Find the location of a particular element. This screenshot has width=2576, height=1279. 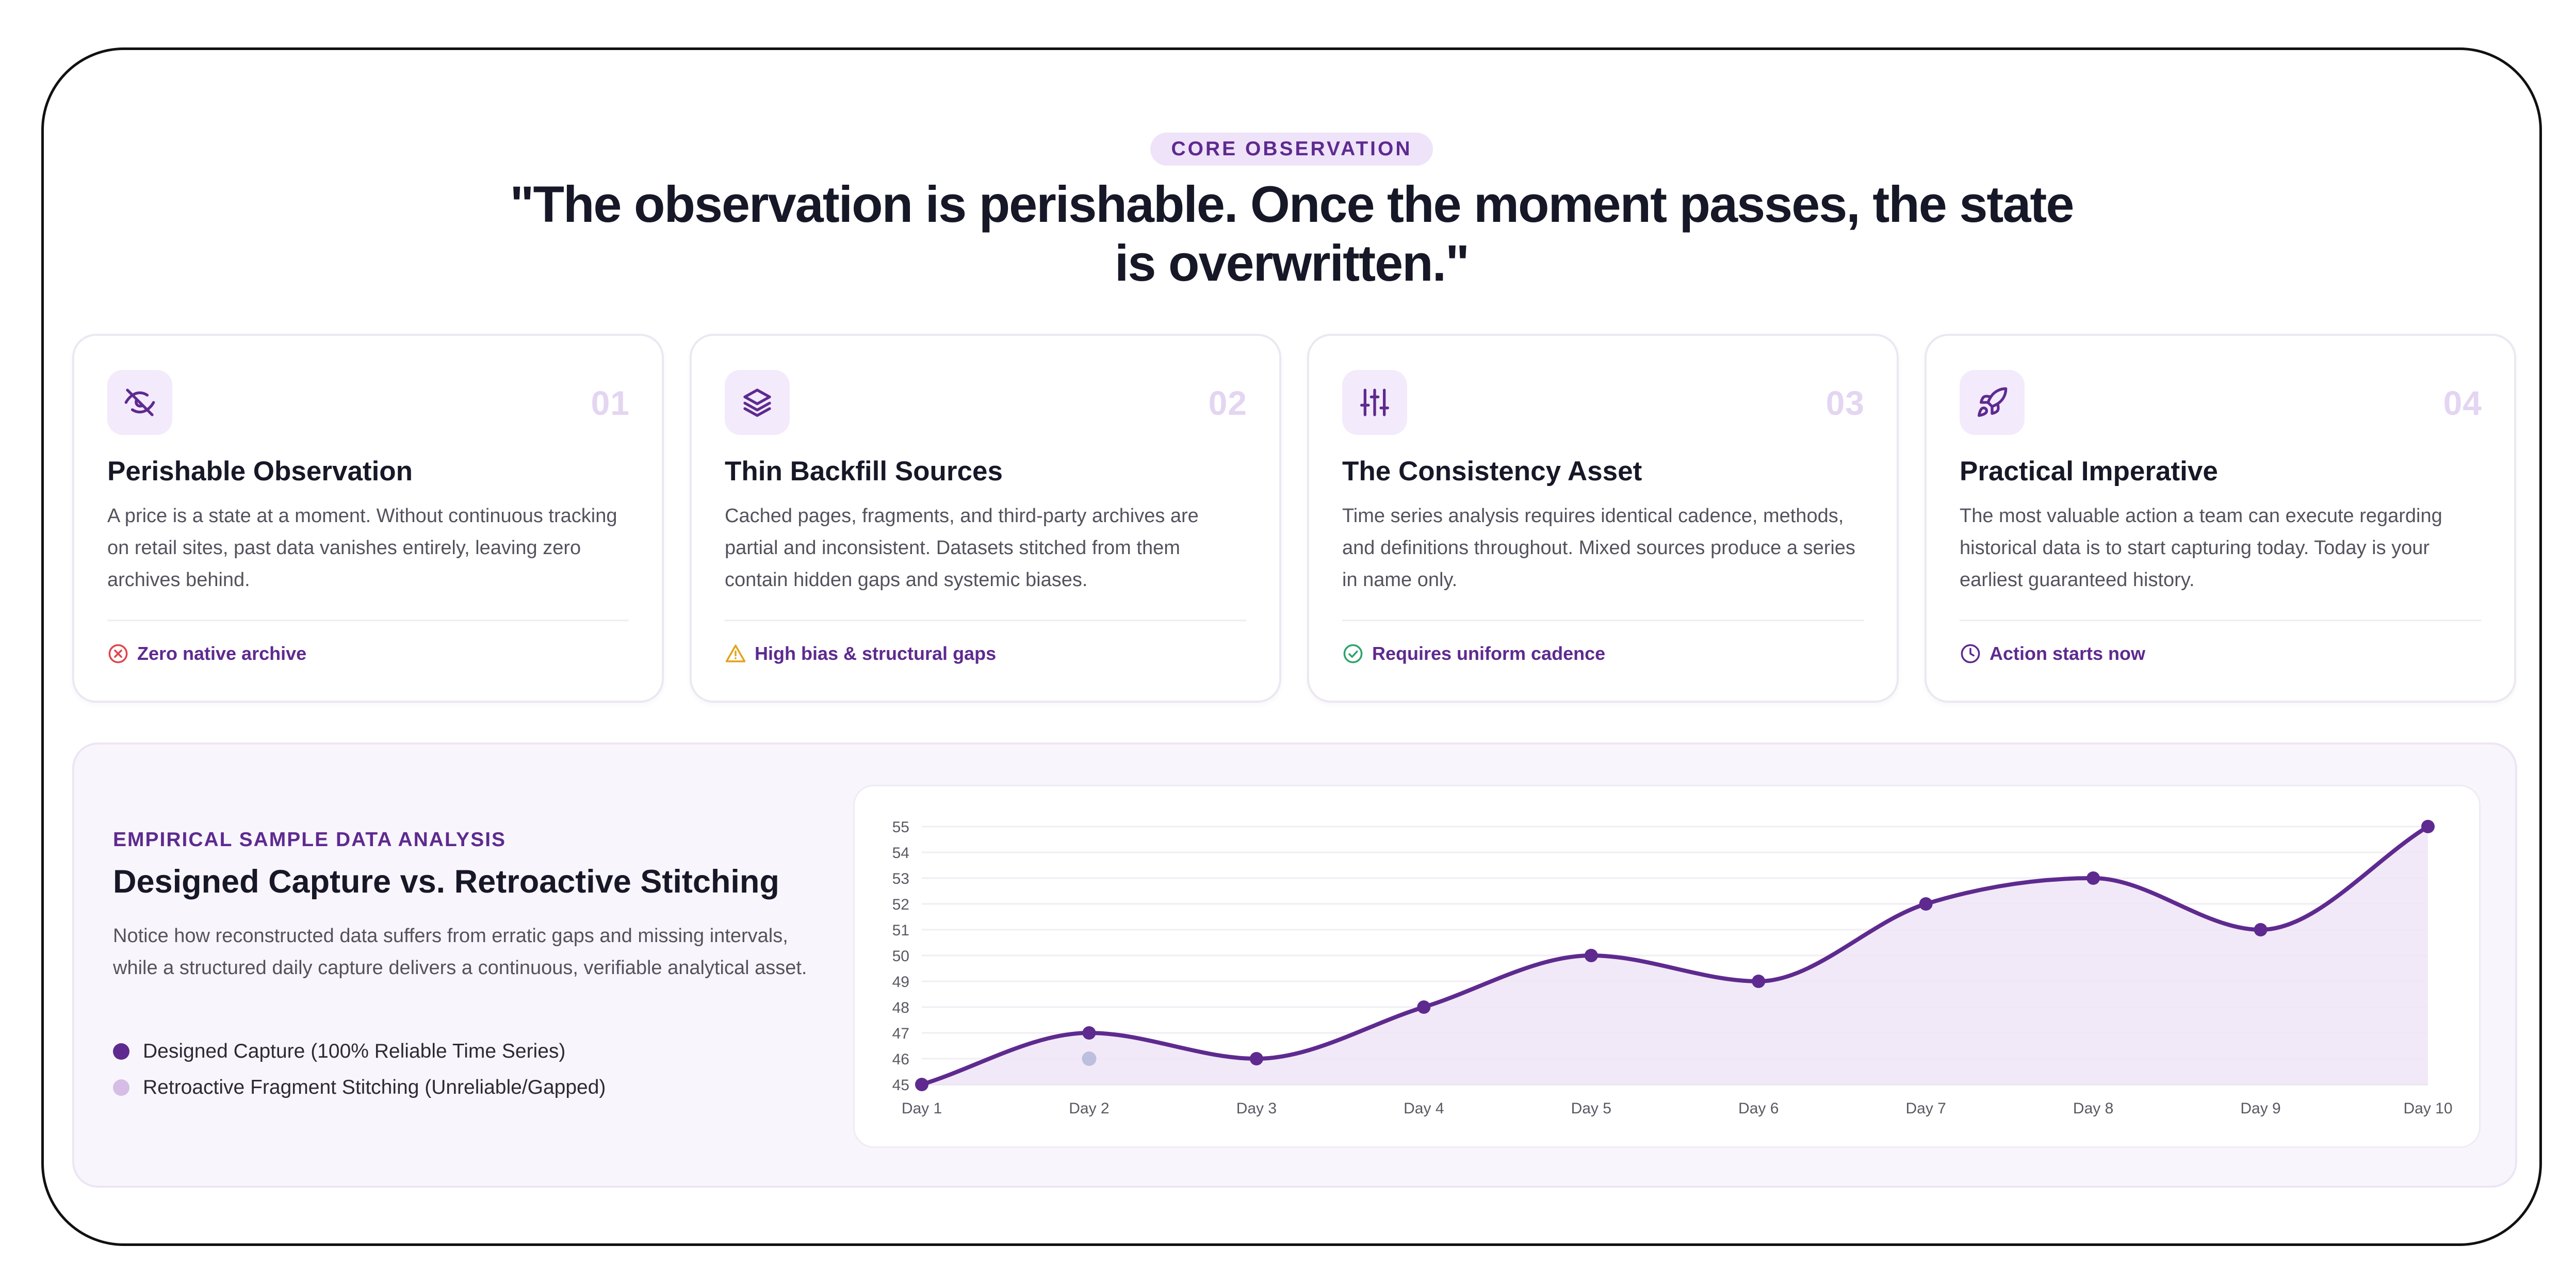

x-tick-label: Day 9 is located at coordinates (2260, 1108).